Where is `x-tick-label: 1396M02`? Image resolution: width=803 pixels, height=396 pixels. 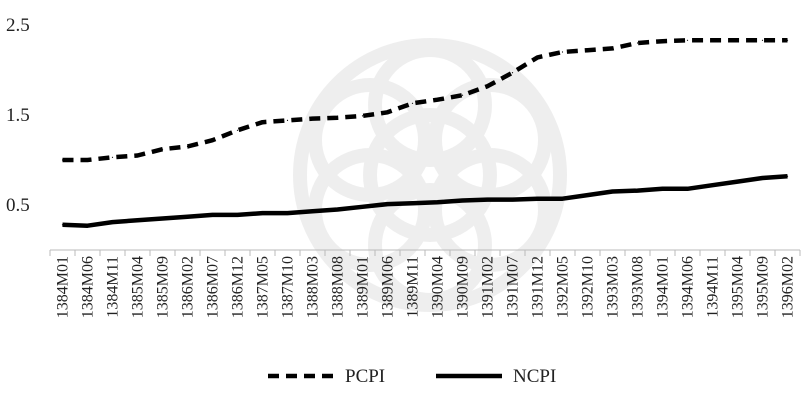 x-tick-label: 1396M02 is located at coordinates (788, 287).